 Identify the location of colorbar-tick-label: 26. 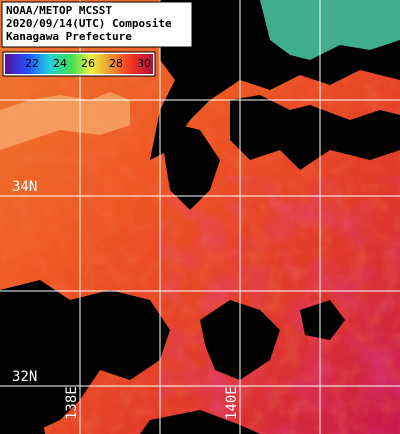
(88, 63).